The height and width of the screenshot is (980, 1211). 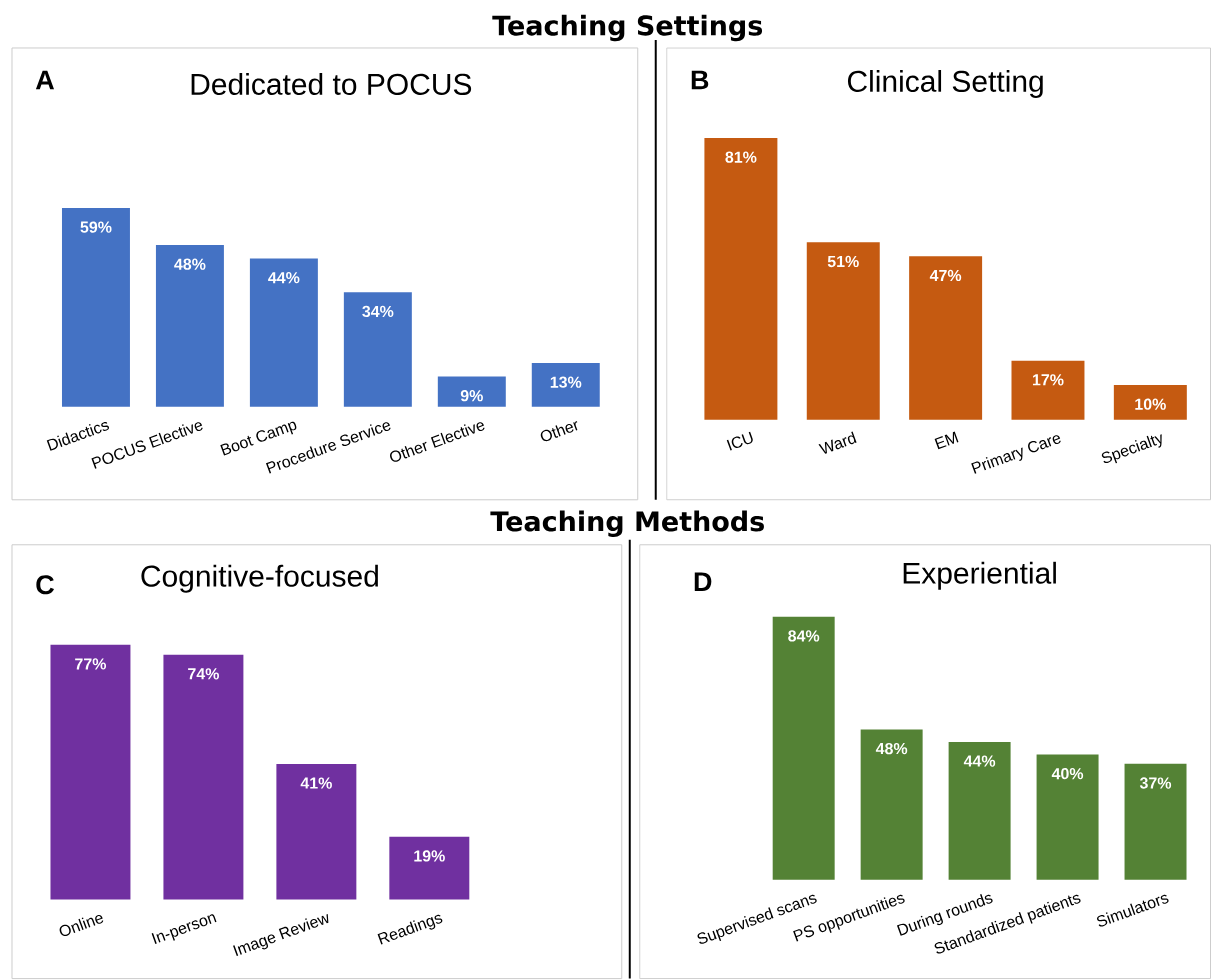 What do you see at coordinates (566, 382) in the screenshot?
I see `data-label: 13%` at bounding box center [566, 382].